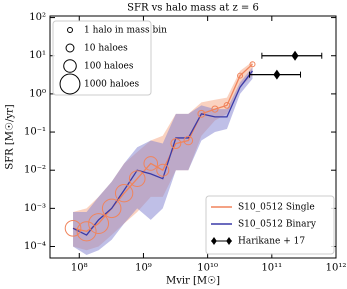  Describe the element at coordinates (277, 225) in the screenshot. I see `legend-label: S10_0512 Binary` at that location.